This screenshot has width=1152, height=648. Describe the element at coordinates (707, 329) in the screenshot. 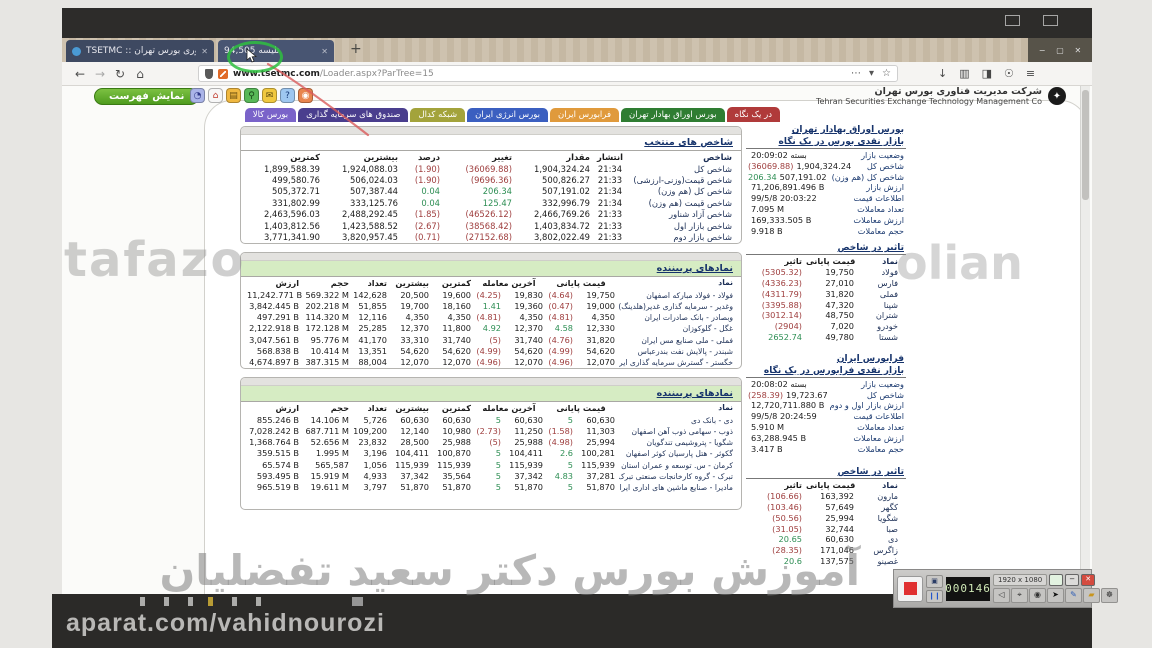

I see `symbol-name-link: غگل - گلوکوزان` at that location.